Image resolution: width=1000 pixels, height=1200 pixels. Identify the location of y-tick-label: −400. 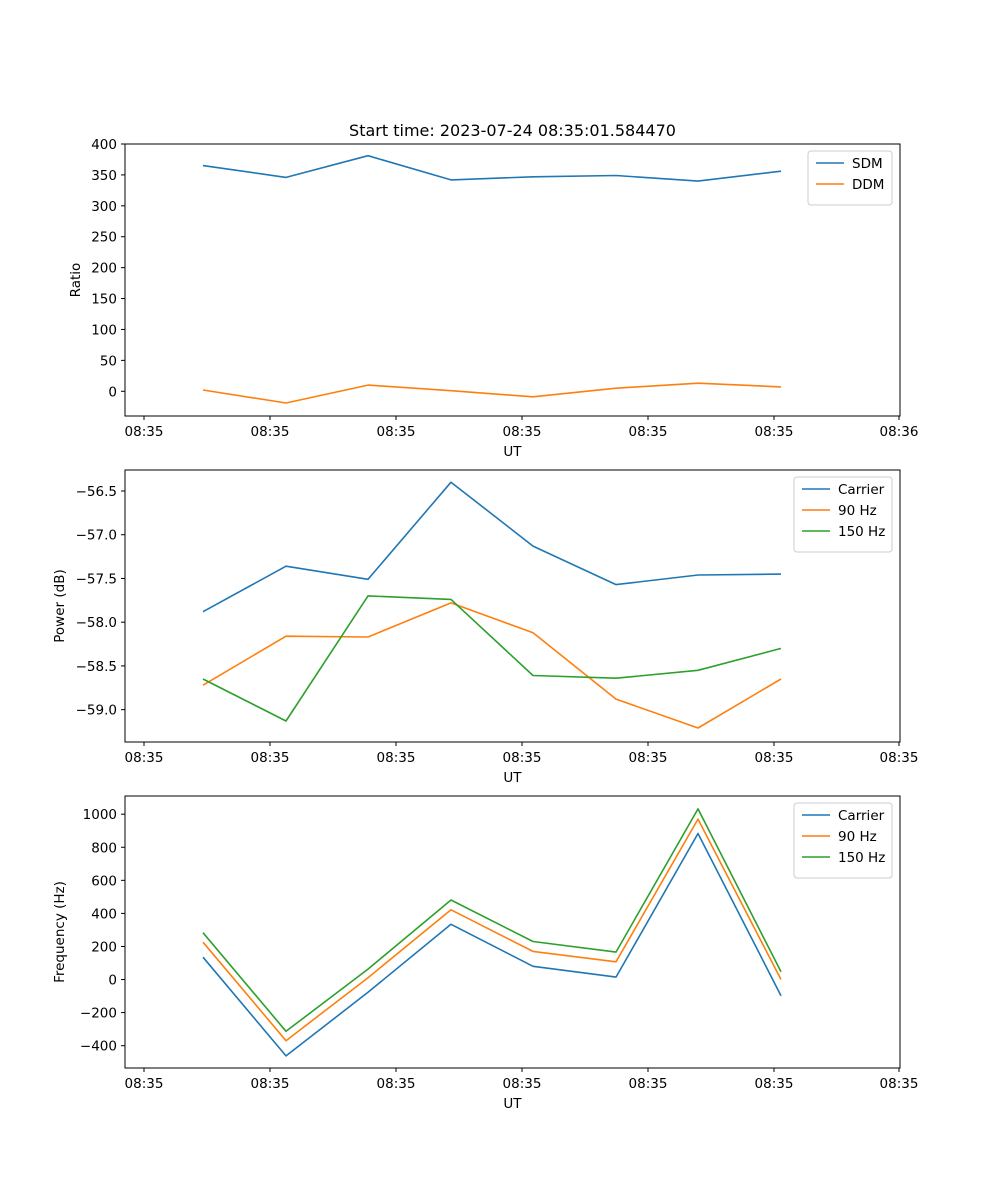
(98, 1047).